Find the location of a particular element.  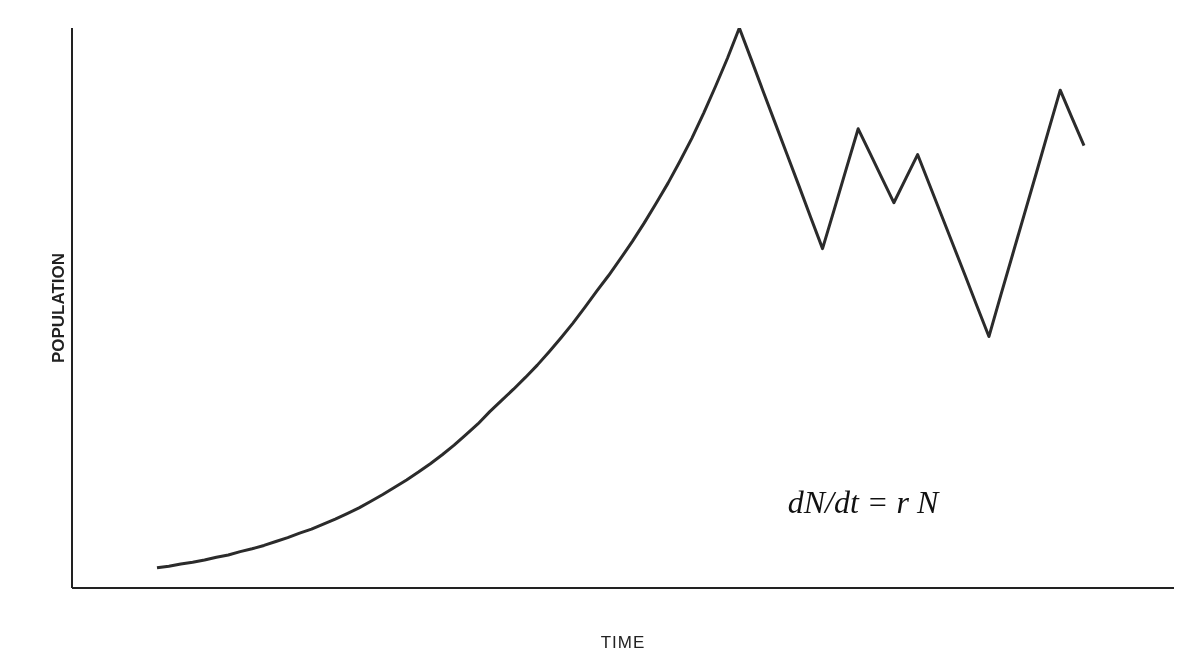

annotation: dN/dt = r N is located at coordinates (863, 502).